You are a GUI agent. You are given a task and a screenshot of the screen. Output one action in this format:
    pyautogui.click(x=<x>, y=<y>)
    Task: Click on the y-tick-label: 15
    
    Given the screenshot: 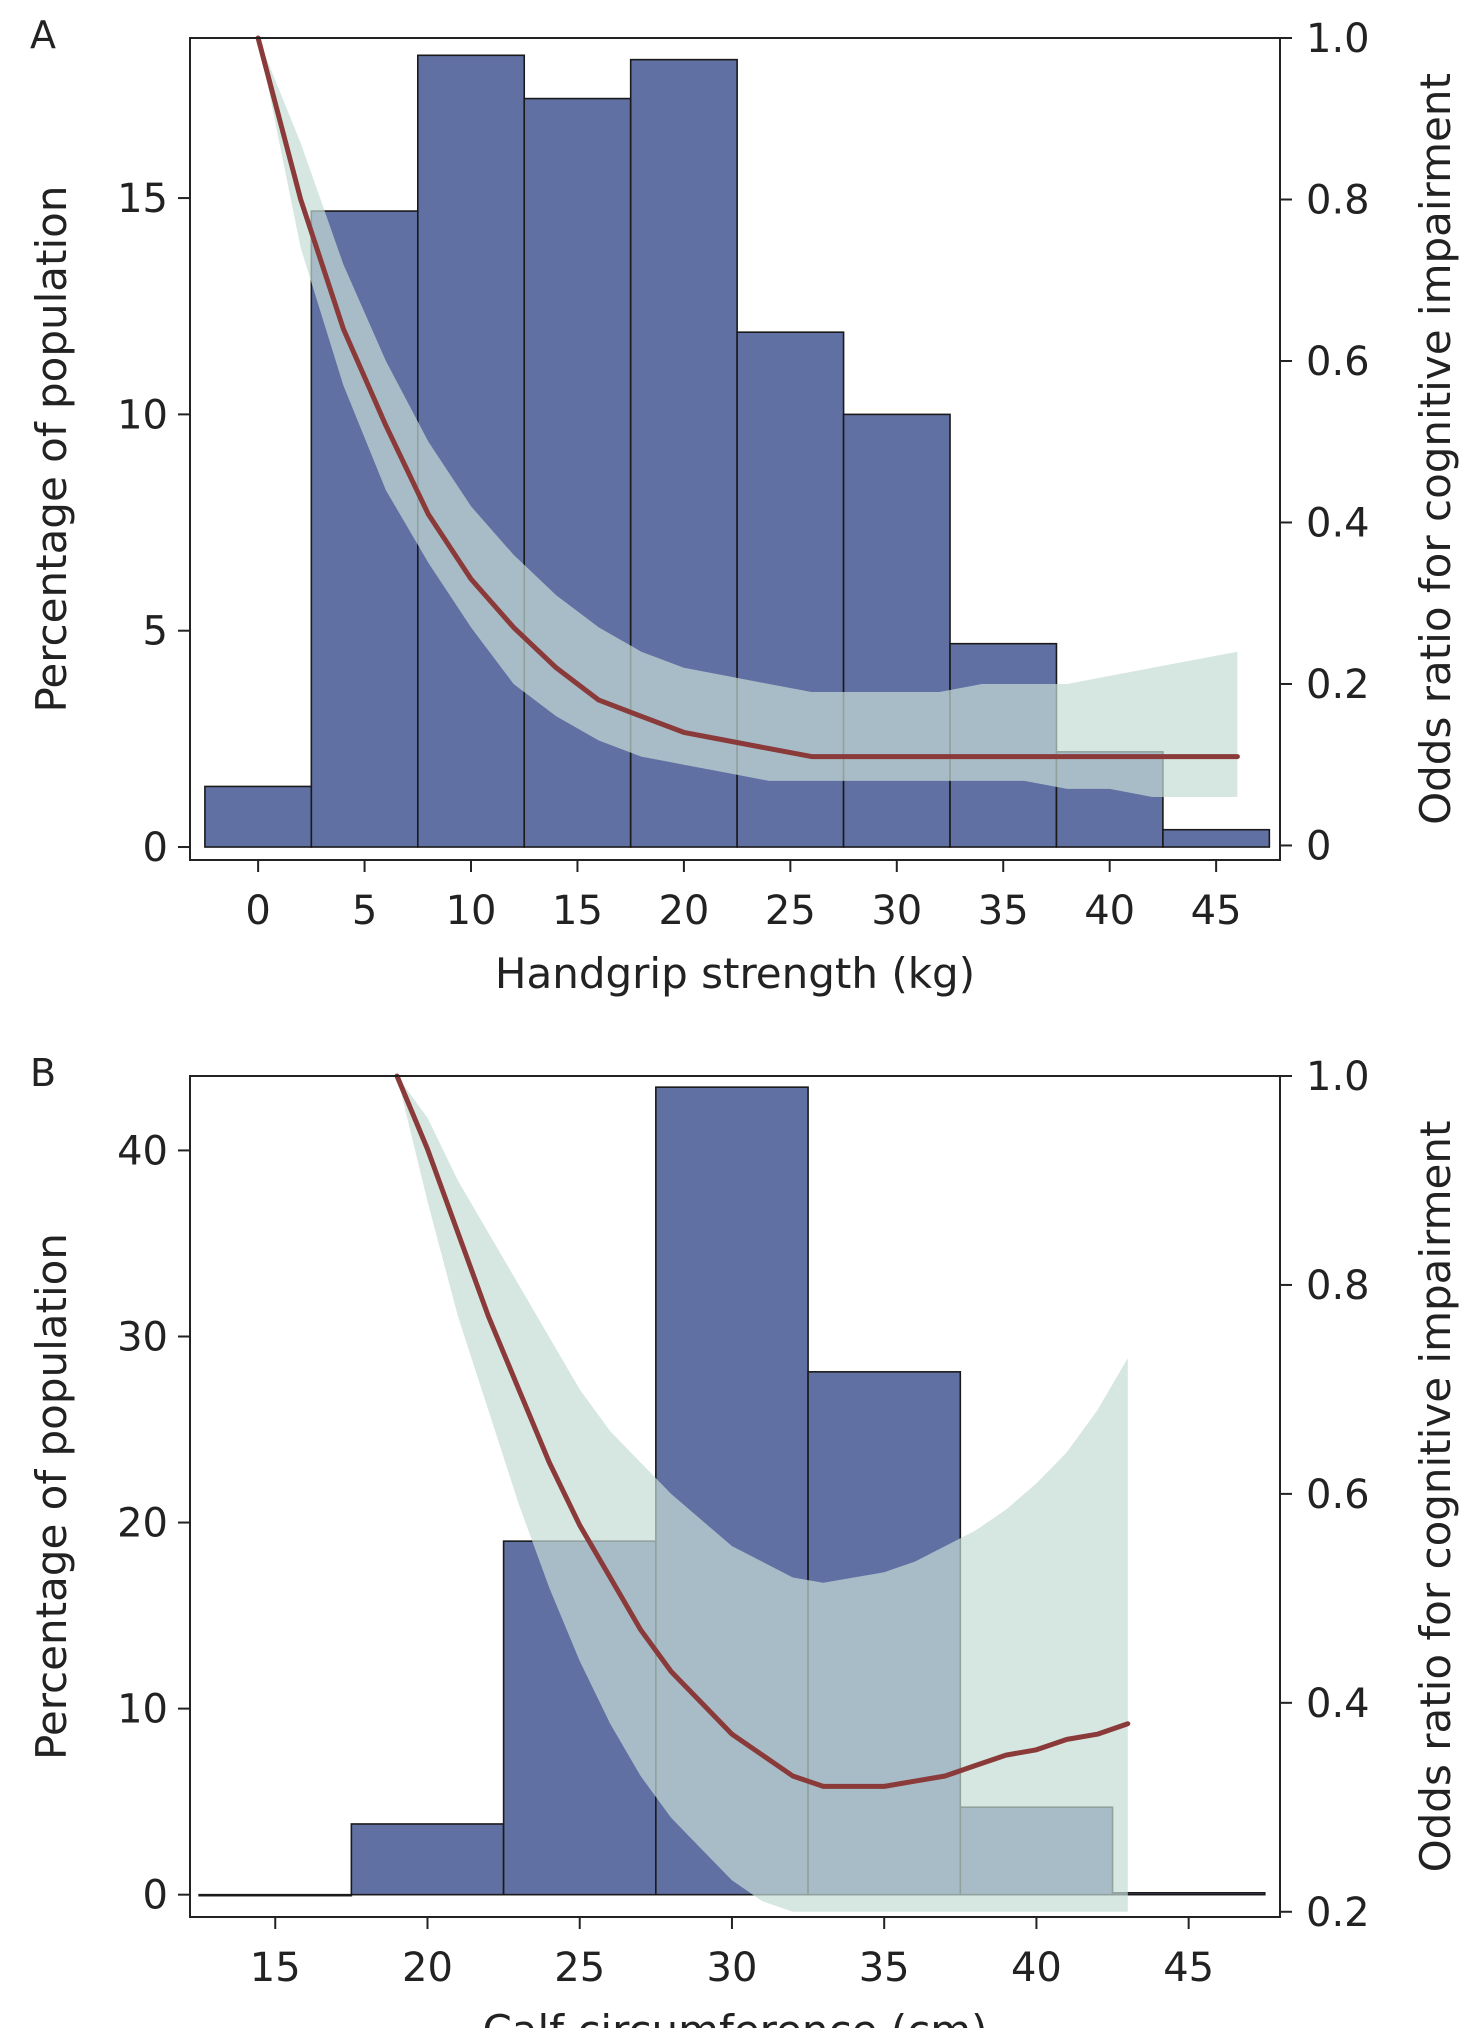 What is the action you would take?
    pyautogui.click(x=142, y=199)
    